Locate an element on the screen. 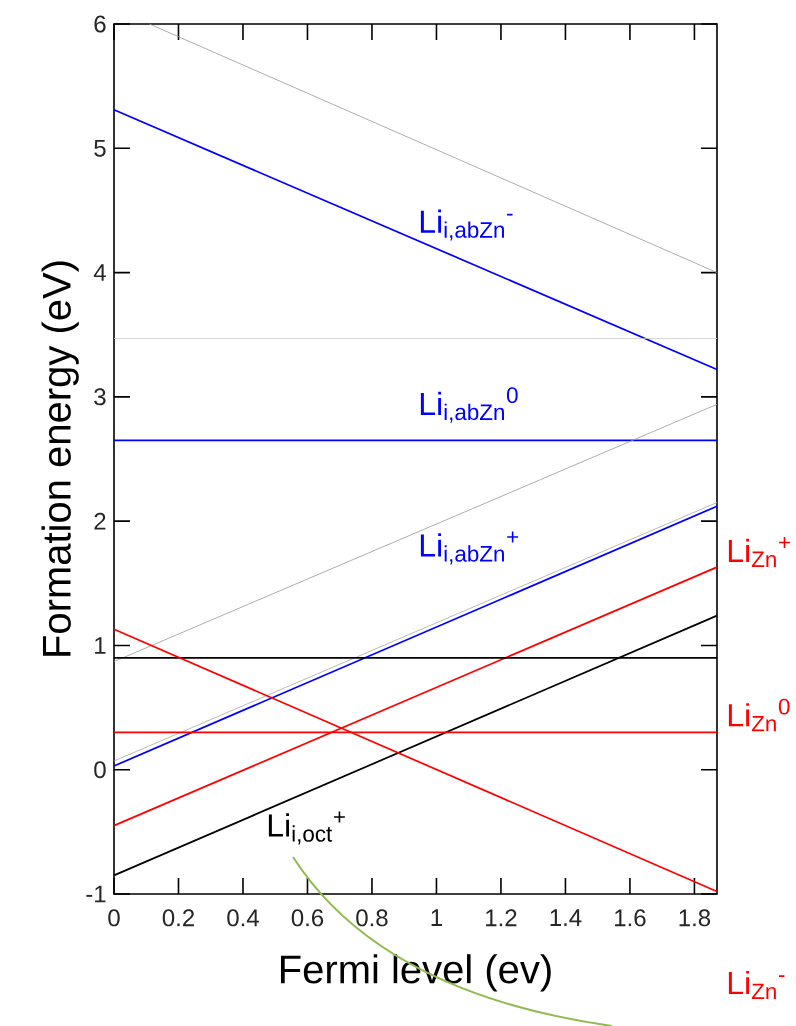 The image size is (796, 1026). y-tick-label: 2 is located at coordinates (100, 521).